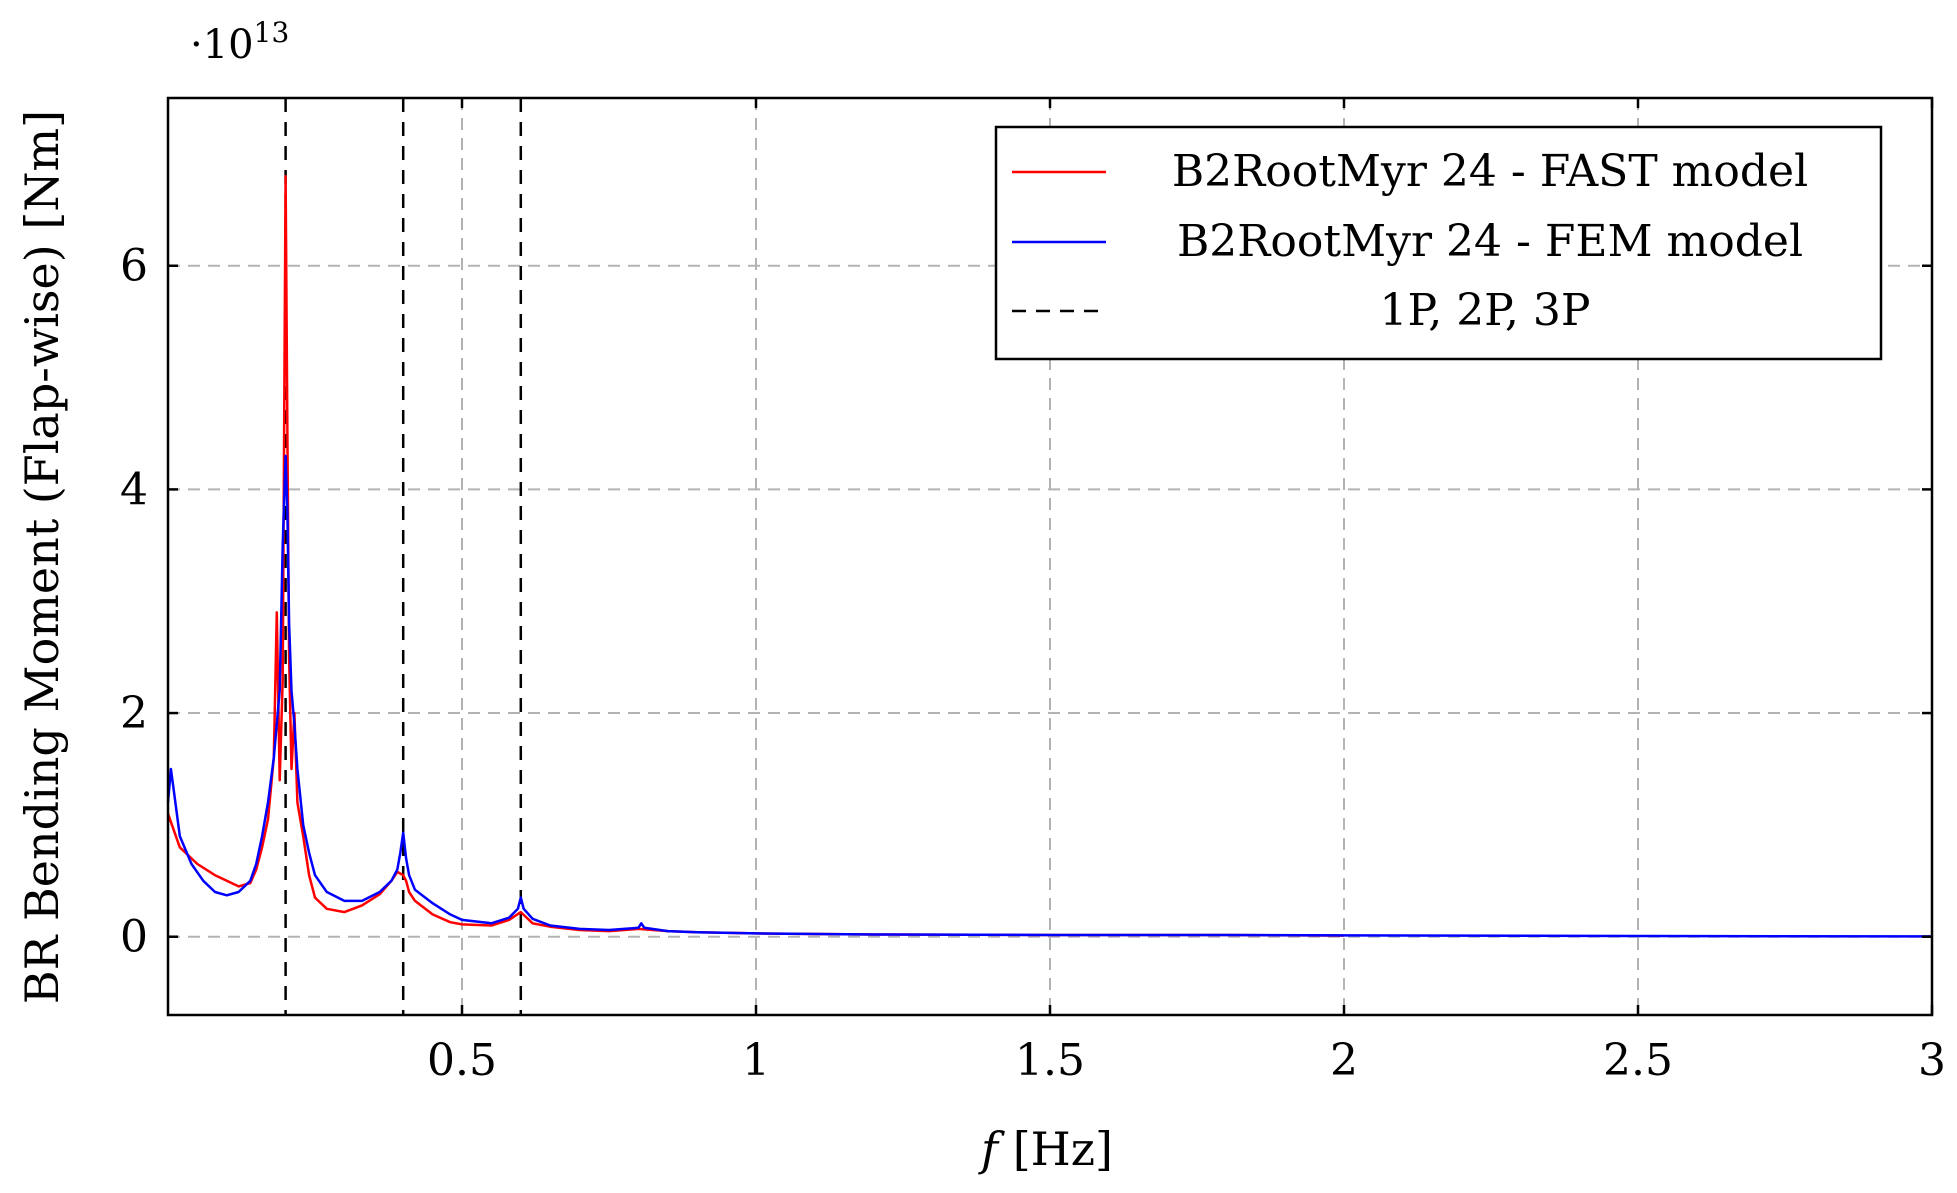  Describe the element at coordinates (134, 937) in the screenshot. I see `y-tick-label: 0` at that location.